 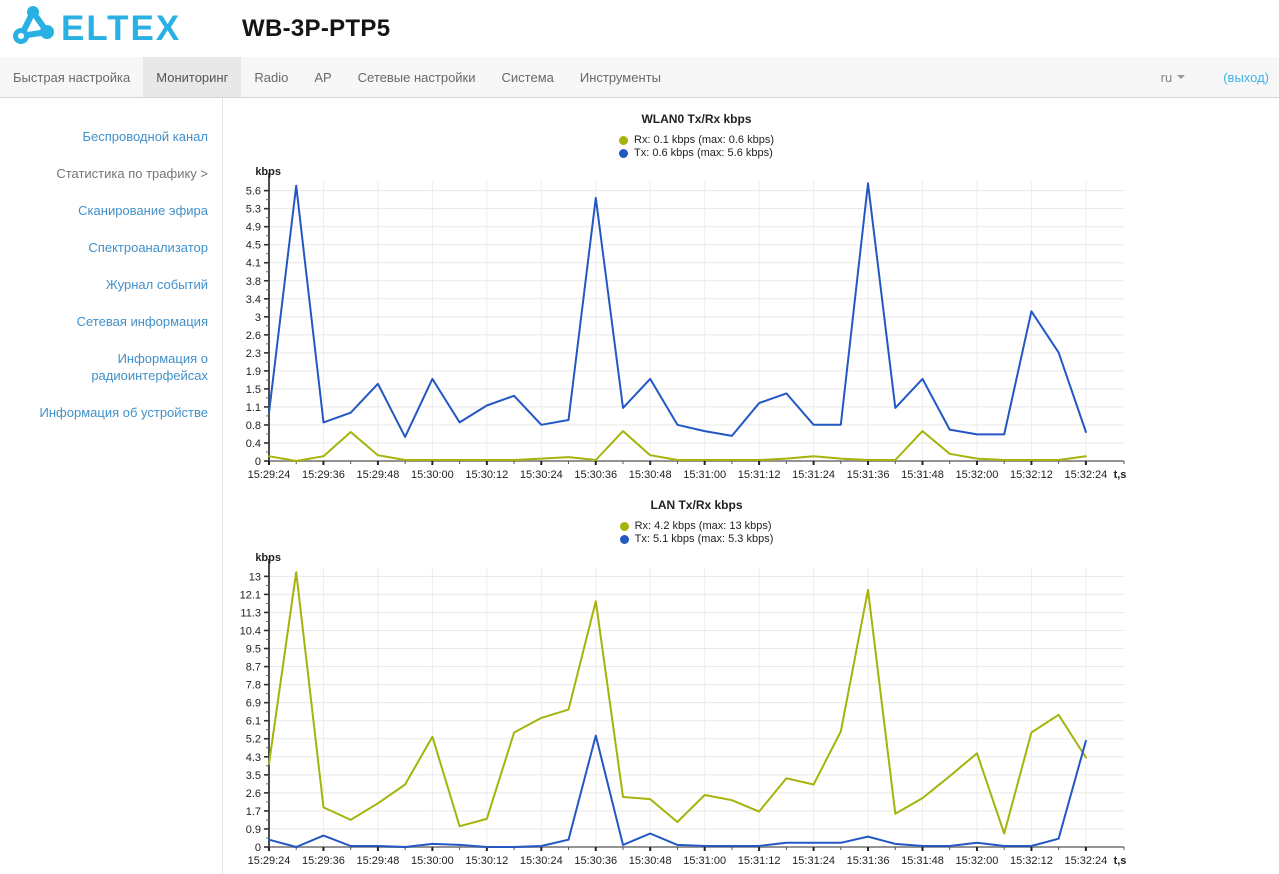 I want to click on svg-text: 7.8, so click(x=253, y=686).